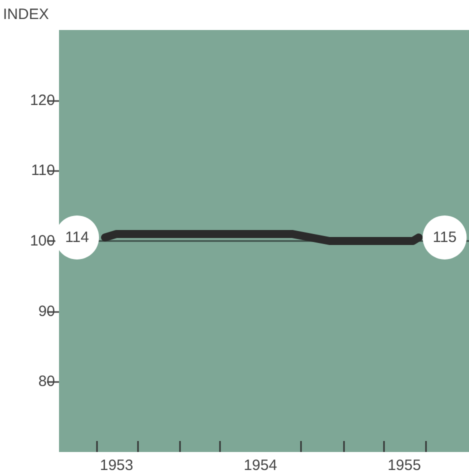 The width and height of the screenshot is (469, 475). Describe the element at coordinates (261, 465) in the screenshot. I see `x-tick-label: 1954` at that location.